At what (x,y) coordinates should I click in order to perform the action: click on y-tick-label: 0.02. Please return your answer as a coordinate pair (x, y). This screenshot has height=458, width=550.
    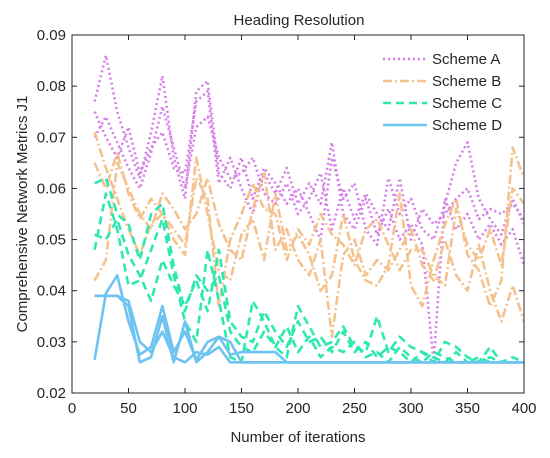
    Looking at the image, I should click on (51, 393).